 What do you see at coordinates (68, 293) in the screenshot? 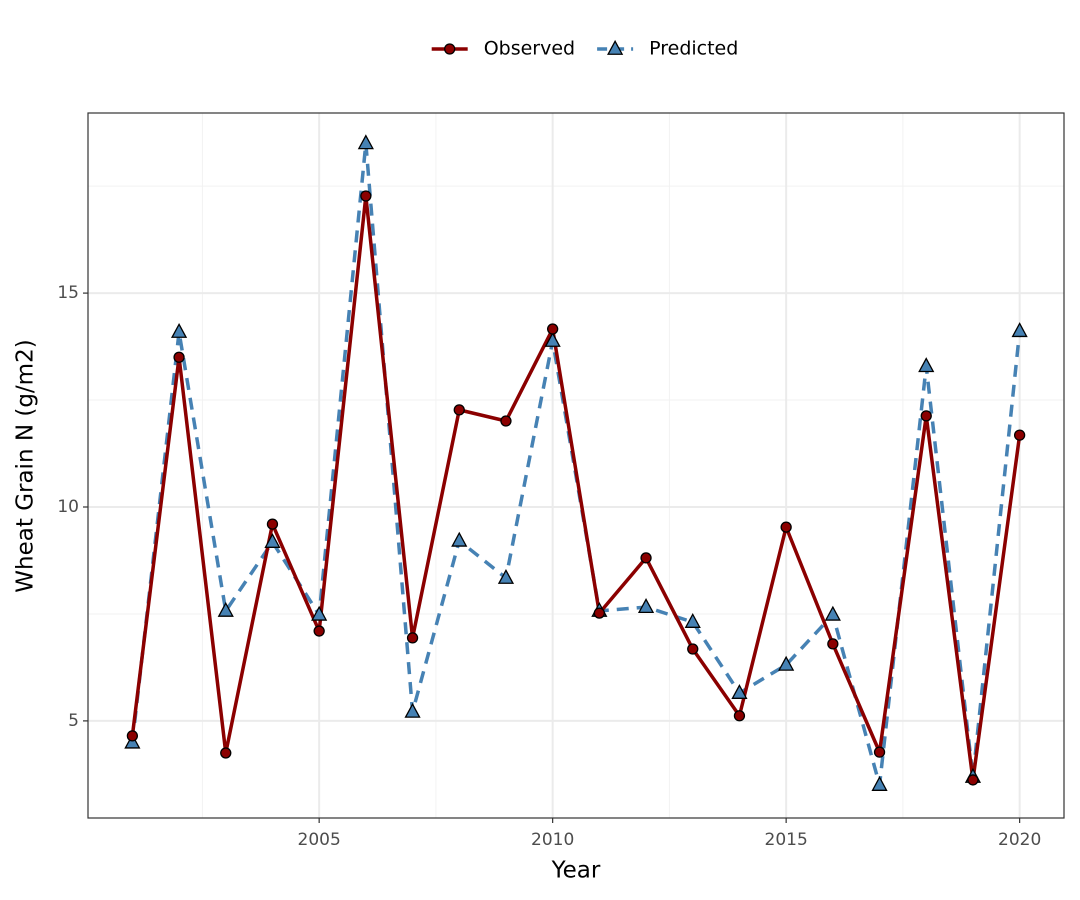
I see `y-tick-label: 15` at bounding box center [68, 293].